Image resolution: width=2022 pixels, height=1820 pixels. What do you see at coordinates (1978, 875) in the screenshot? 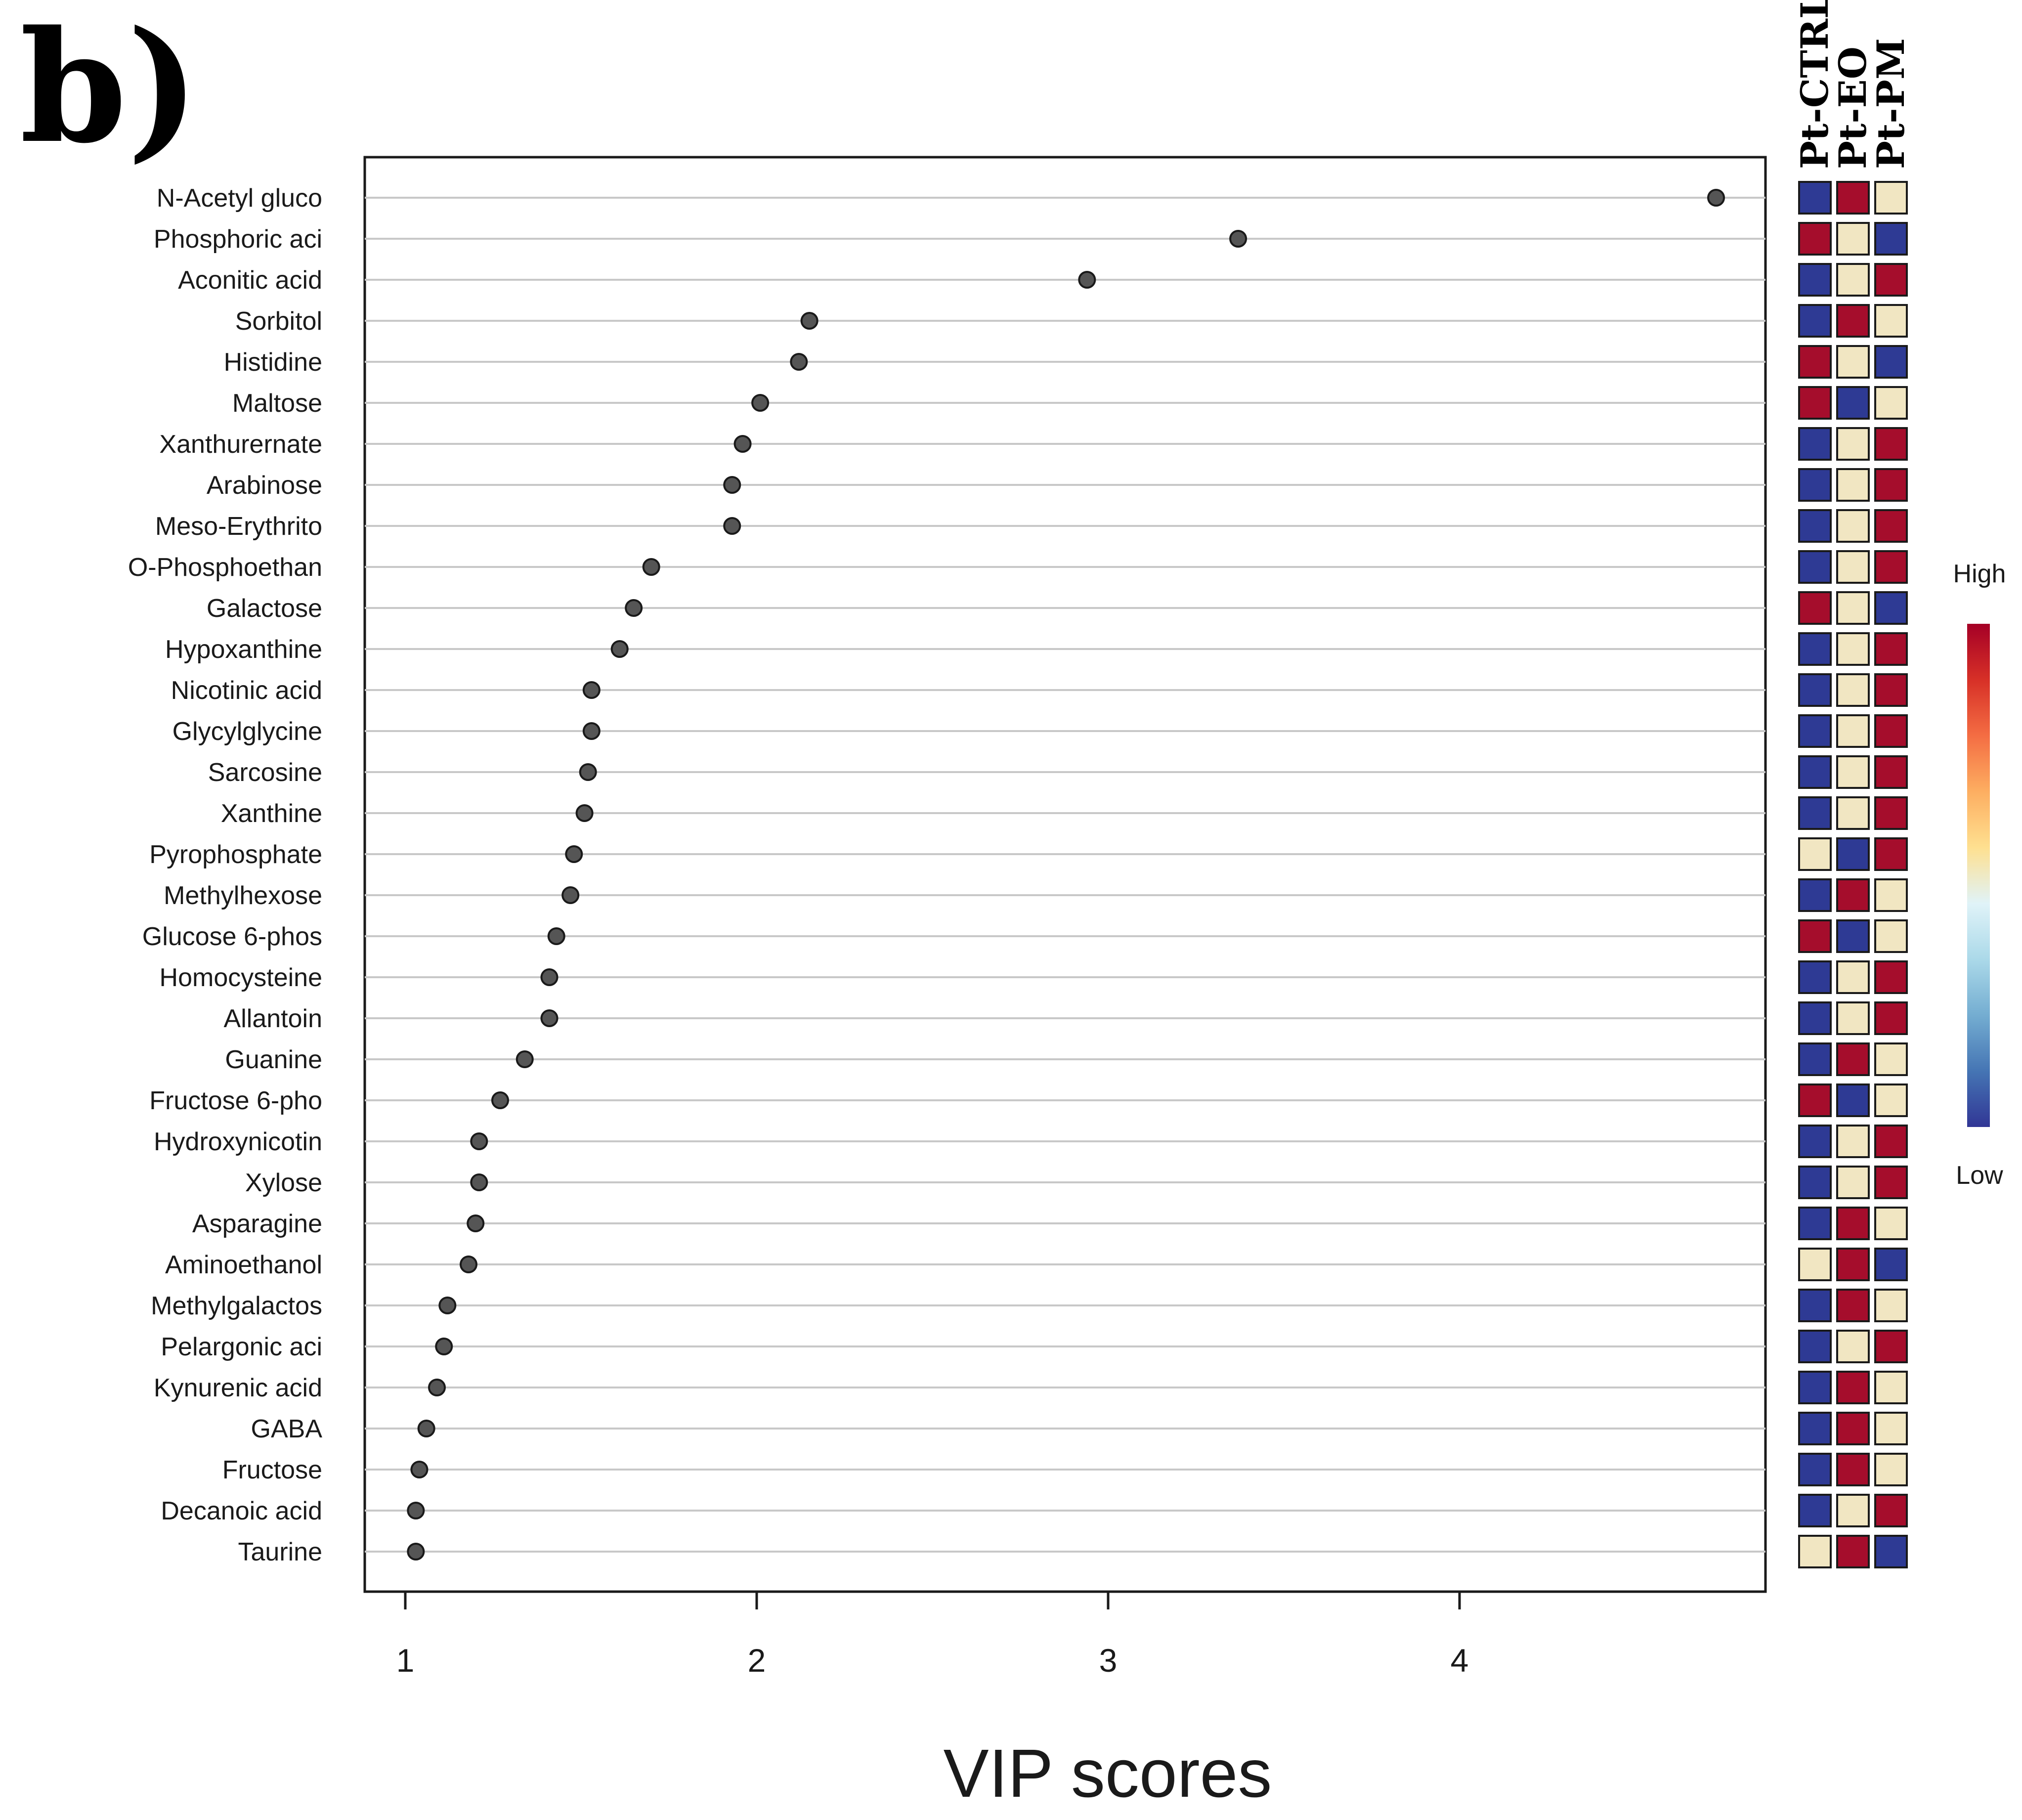
I see `colorbar` at bounding box center [1978, 875].